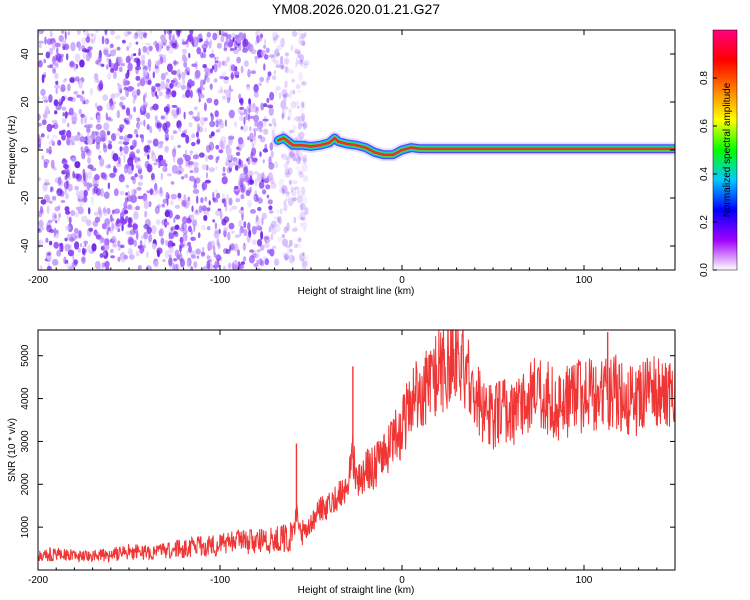 This screenshot has width=750, height=600. Describe the element at coordinates (402, 580) in the screenshot. I see `x-tick-label: 0` at that location.